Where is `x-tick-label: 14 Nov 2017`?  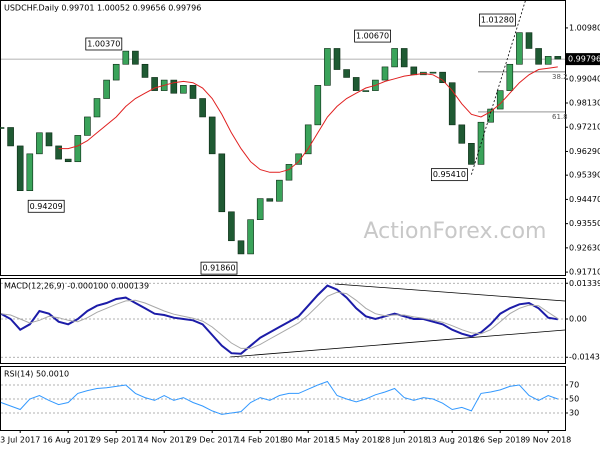
x-tick-label: 14 Nov 2017 is located at coordinates (164, 440).